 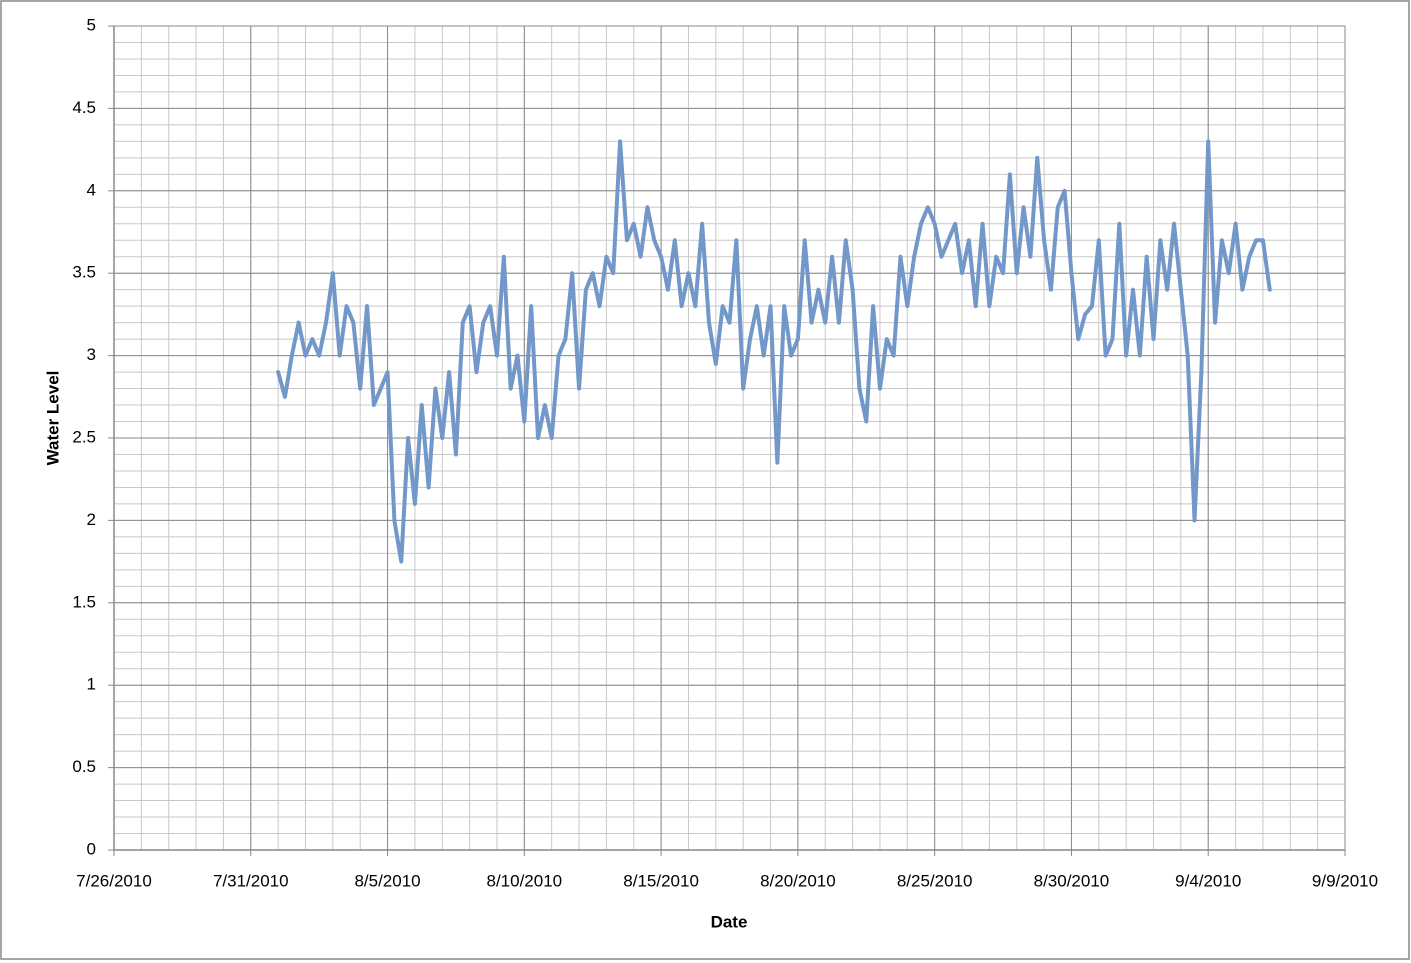 I want to click on y-tick-label: 0.5, so click(x=84, y=766).